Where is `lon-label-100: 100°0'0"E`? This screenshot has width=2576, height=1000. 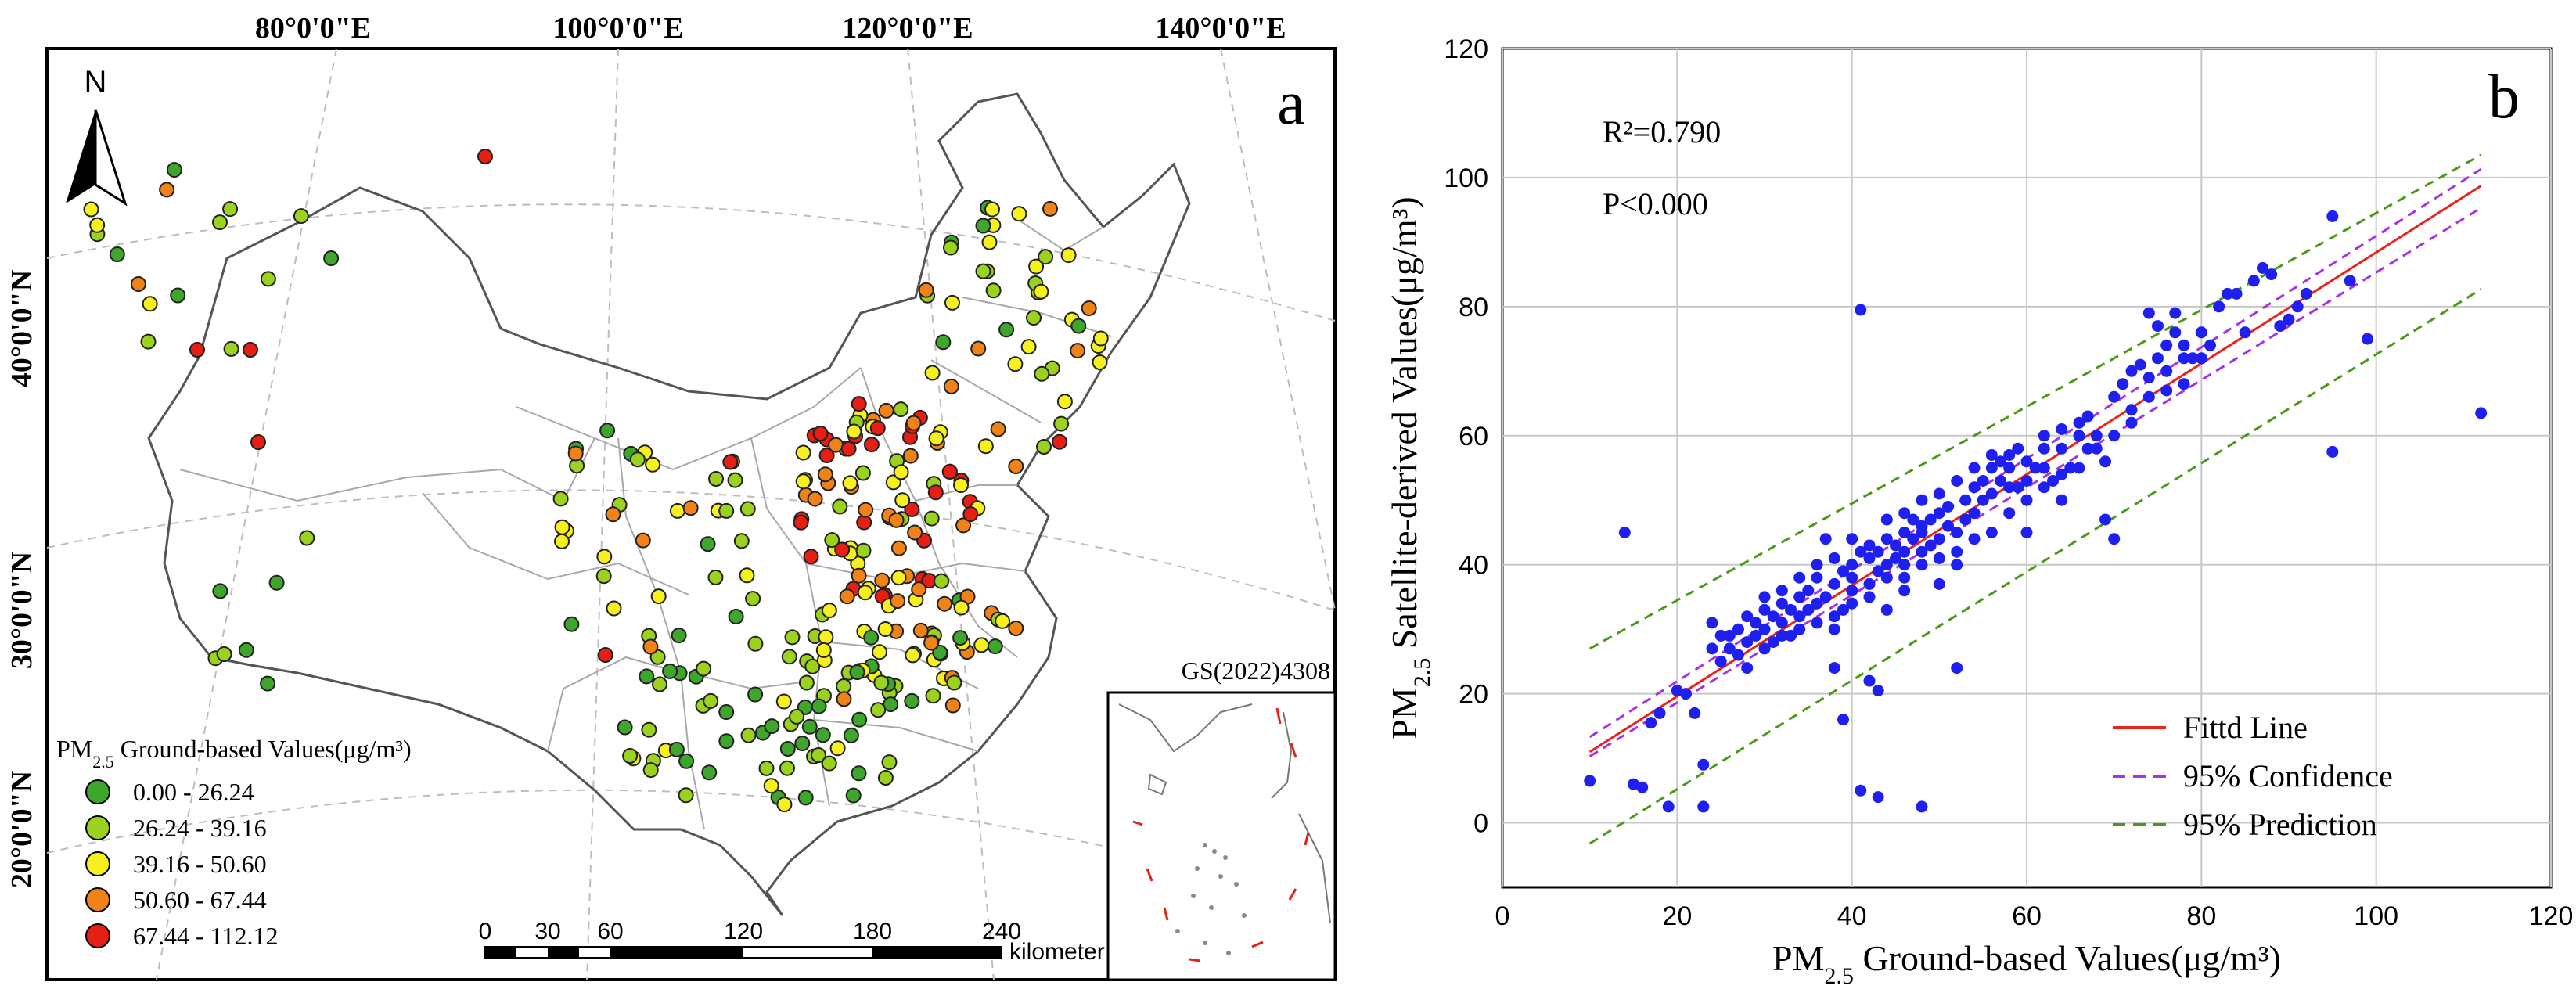
lon-label-100: 100°0'0"E is located at coordinates (618, 28).